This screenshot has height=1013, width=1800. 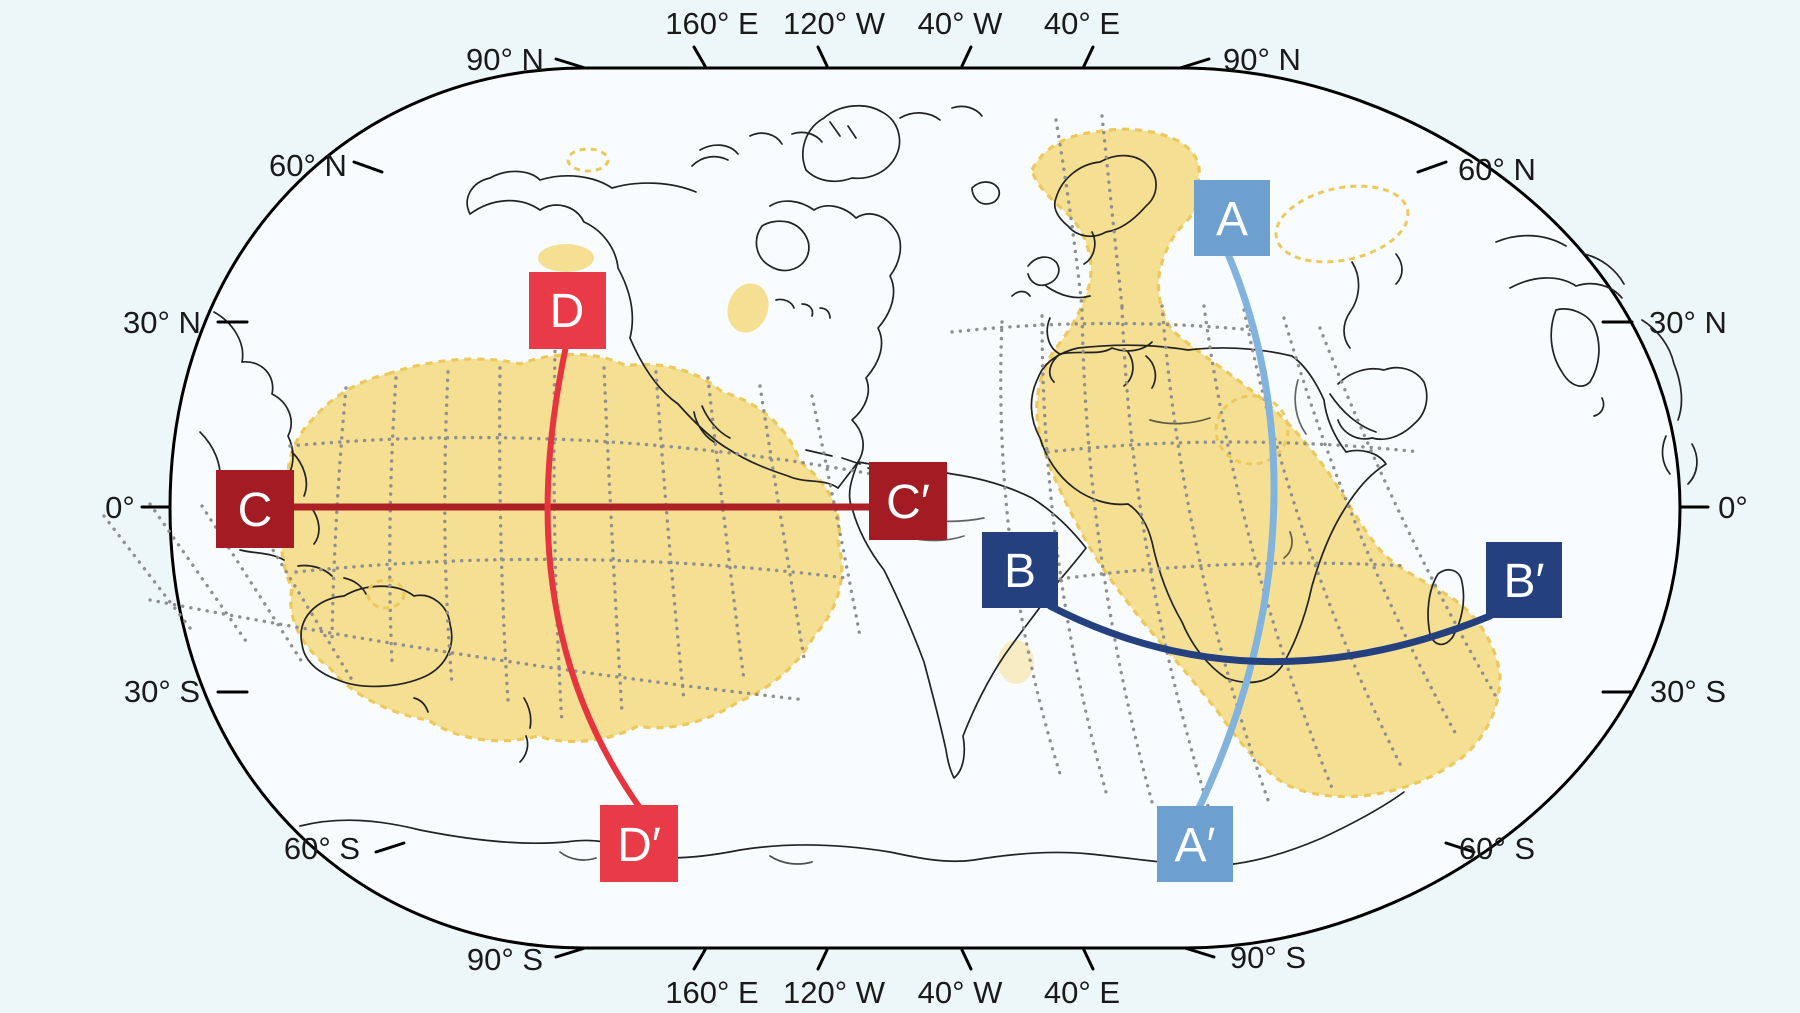 I want to click on lat-label-left-60s: 60° S, so click(x=322, y=848).